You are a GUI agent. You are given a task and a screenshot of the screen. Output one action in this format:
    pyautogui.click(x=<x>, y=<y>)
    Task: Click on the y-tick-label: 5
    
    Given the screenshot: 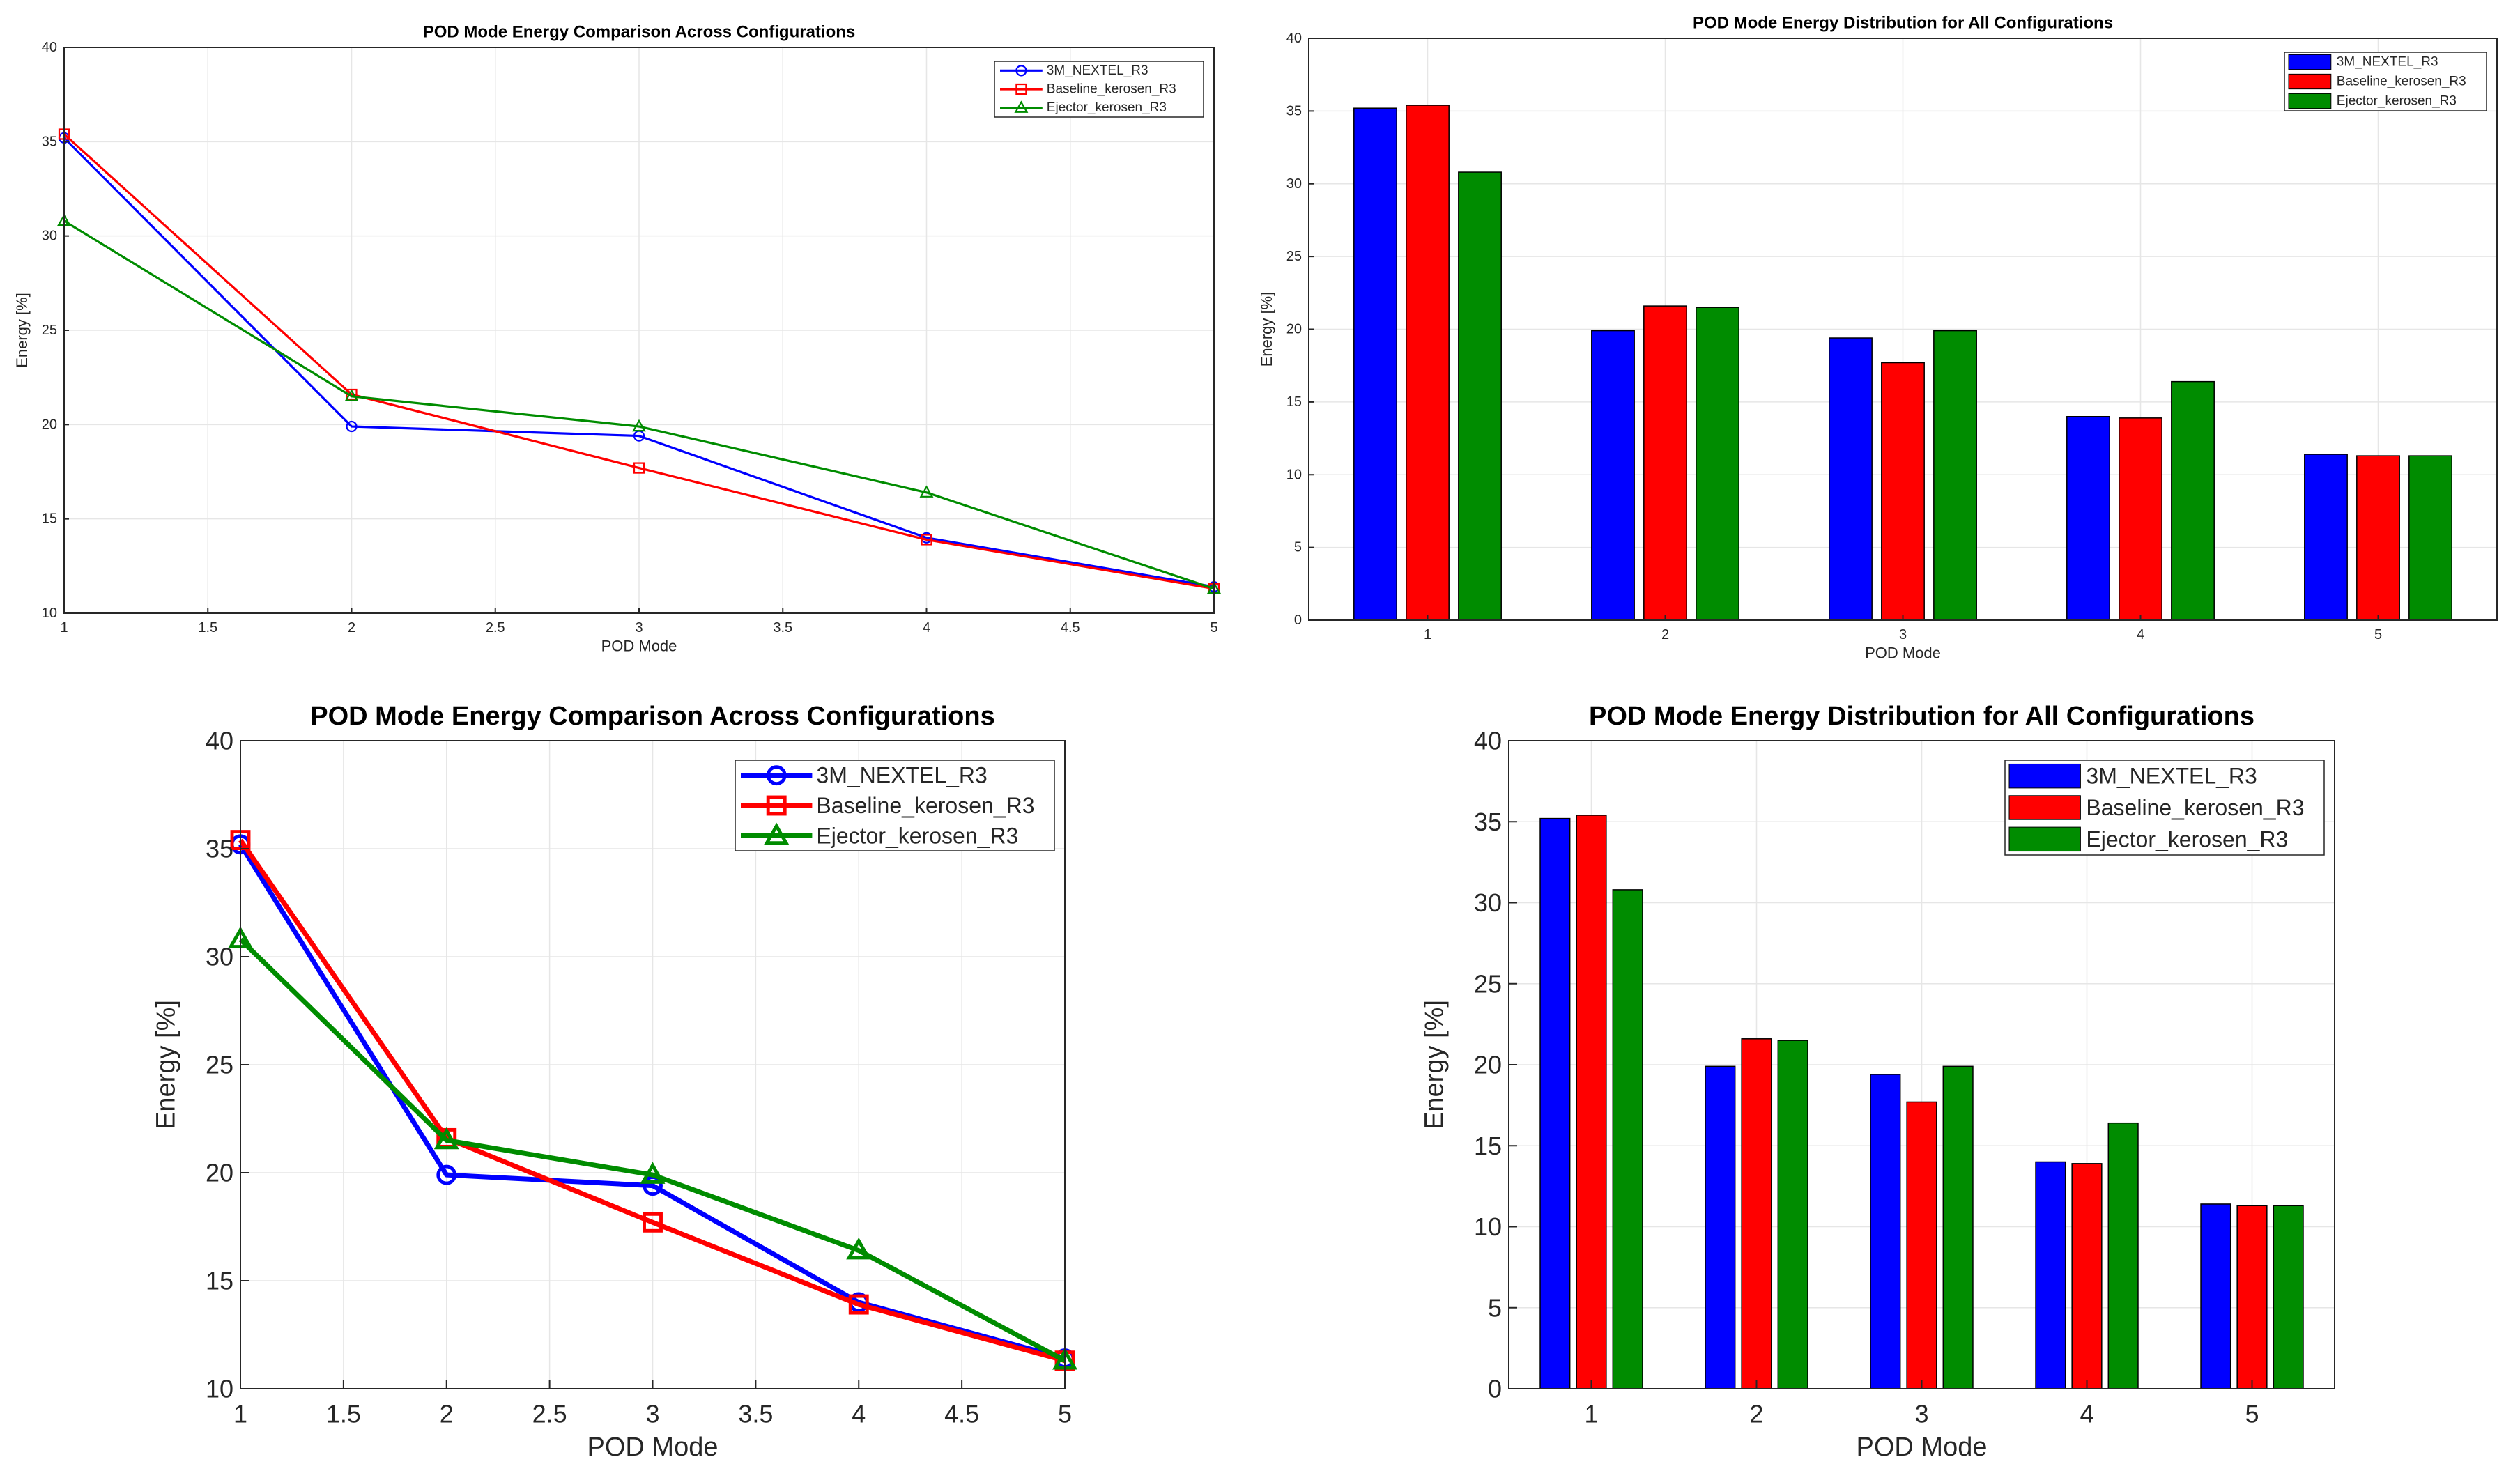 What is the action you would take?
    pyautogui.click(x=1298, y=547)
    